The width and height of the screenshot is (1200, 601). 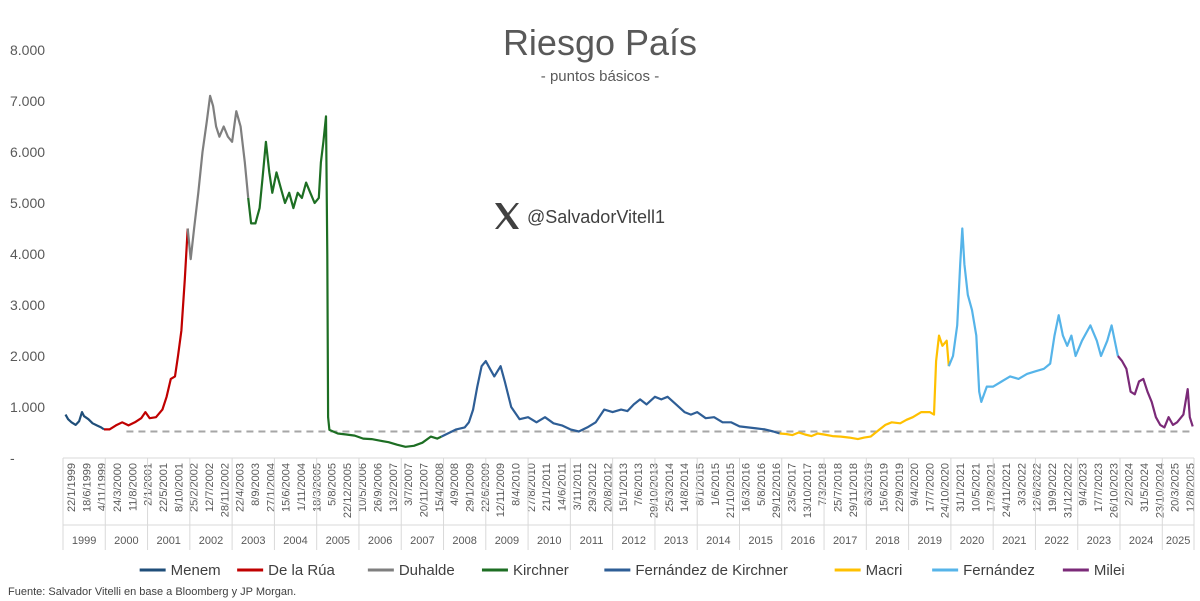 I want to click on x-tick-label: 28/11/2002, so click(x=225, y=490).